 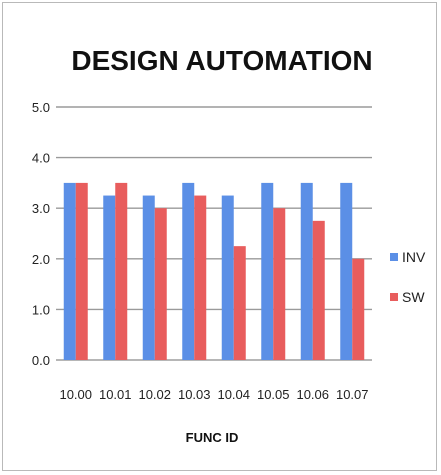 I want to click on legend-swatch-inv, so click(x=394, y=257).